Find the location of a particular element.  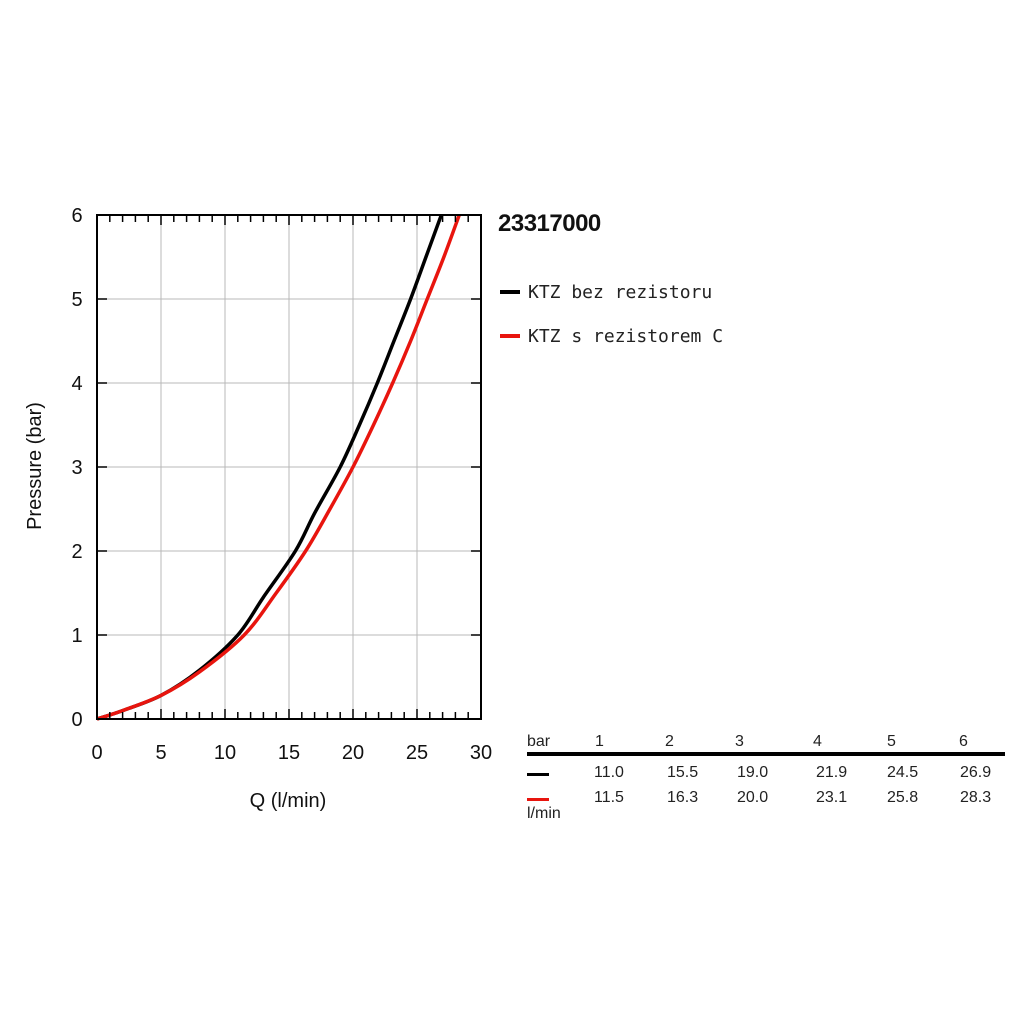

legend-item-red: KTZ s rezistorem C is located at coordinates (611, 336).